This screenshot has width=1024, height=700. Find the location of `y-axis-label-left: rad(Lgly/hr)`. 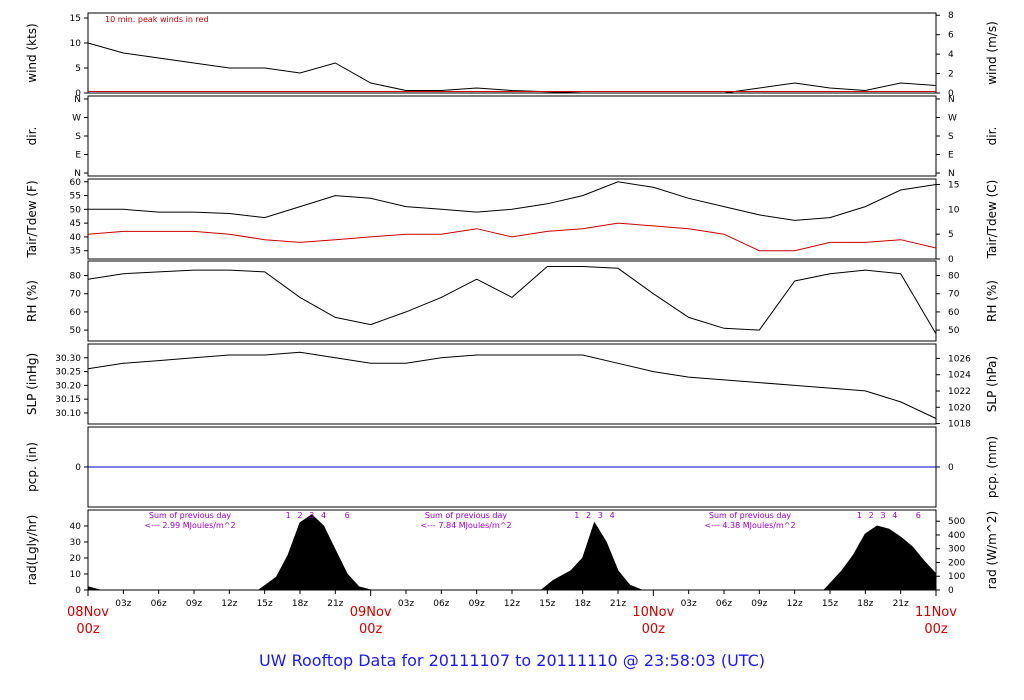

y-axis-label-left: rad(Lgly/hr) is located at coordinates (32, 550).